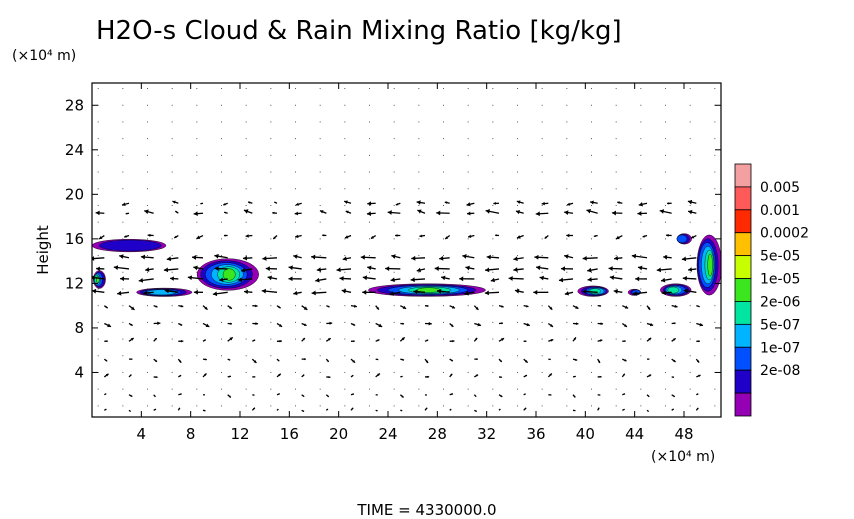 The height and width of the screenshot is (519, 854). I want to click on colorbar-label: 1e-07, so click(780, 348).